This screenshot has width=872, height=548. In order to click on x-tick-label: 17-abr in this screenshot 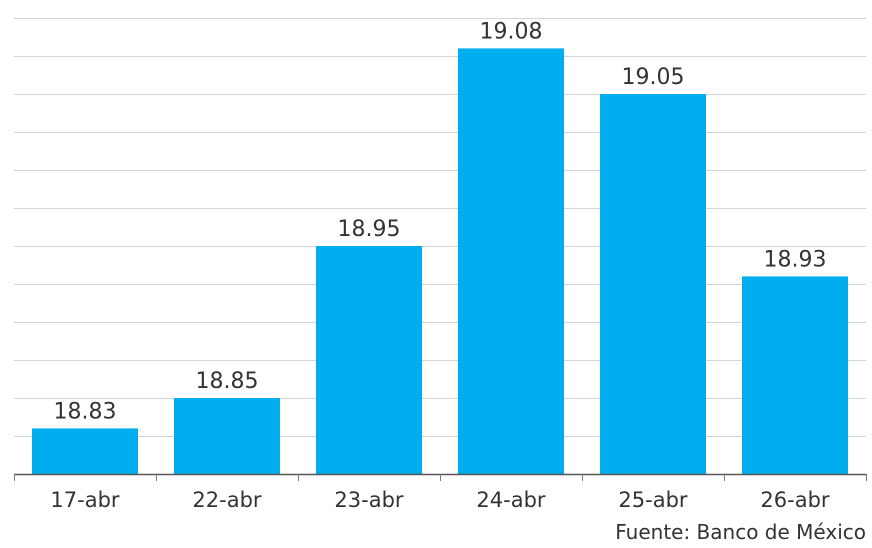, I will do `click(84, 500)`.